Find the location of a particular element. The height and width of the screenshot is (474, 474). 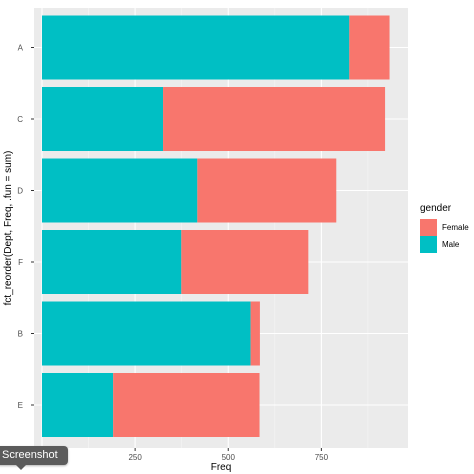

bar-female-B is located at coordinates (255, 333).